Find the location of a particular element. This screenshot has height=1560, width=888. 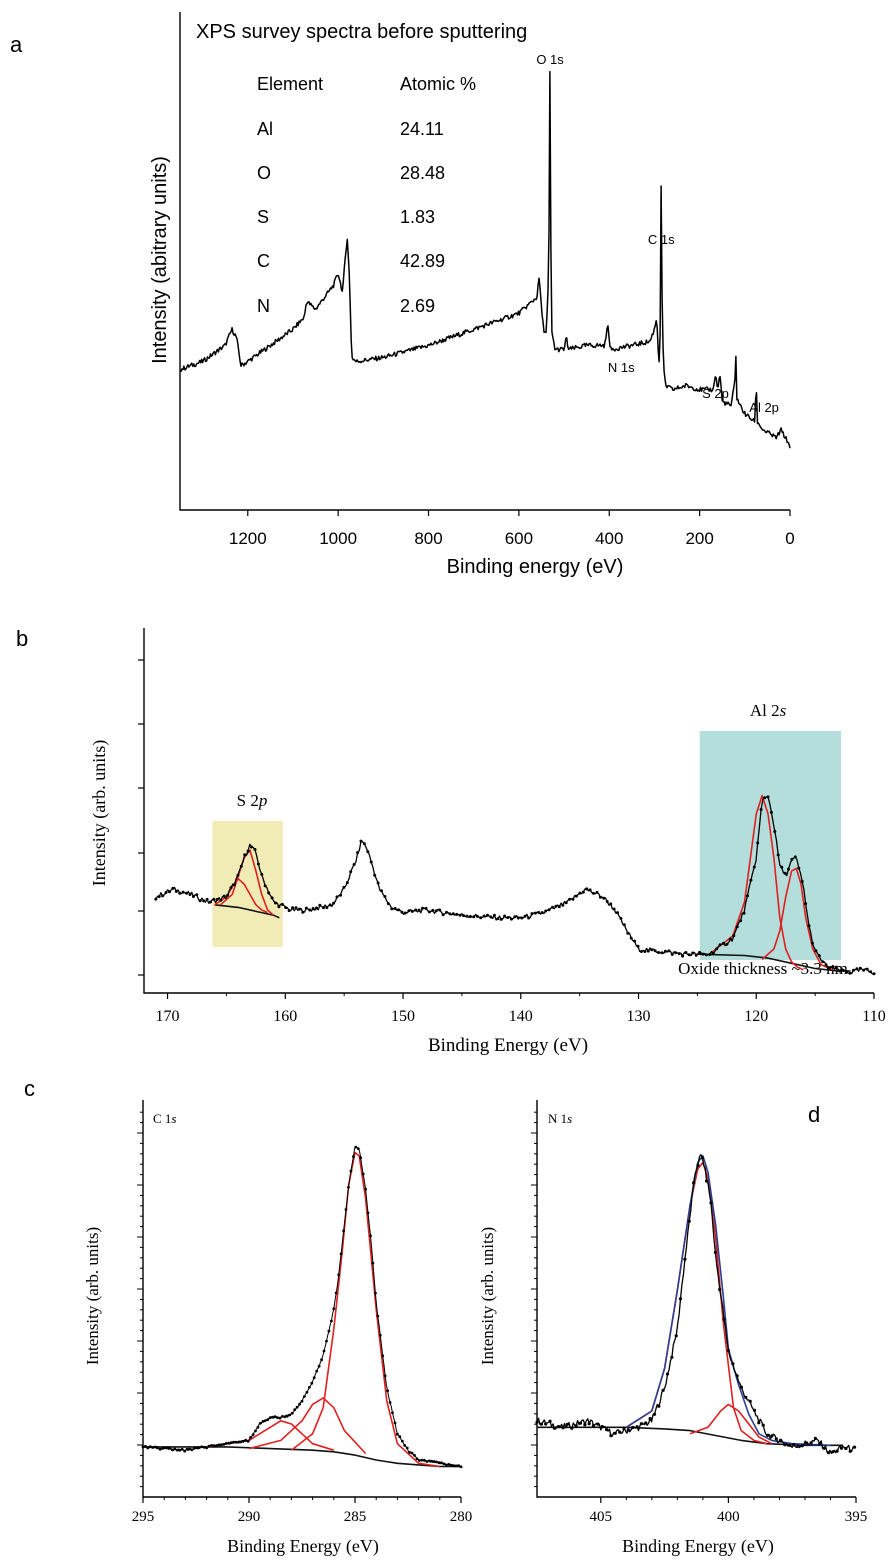

series-line-data is located at coordinates (302, 1307).